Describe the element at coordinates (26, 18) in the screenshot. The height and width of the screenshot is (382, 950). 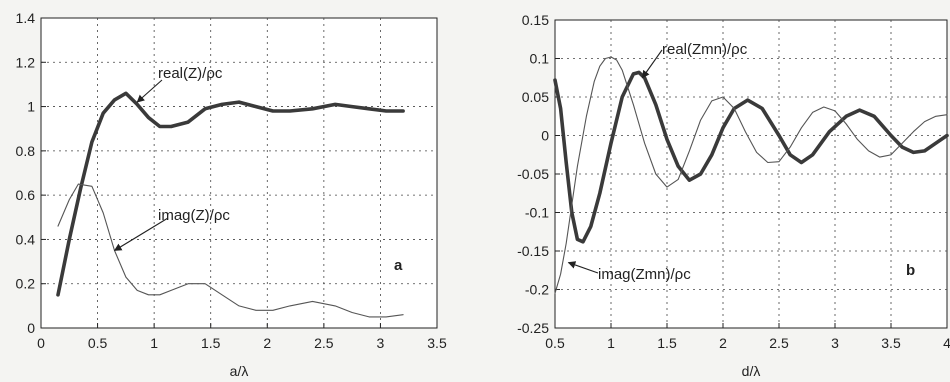
I see `y-tick-label-a: 1.4` at that location.